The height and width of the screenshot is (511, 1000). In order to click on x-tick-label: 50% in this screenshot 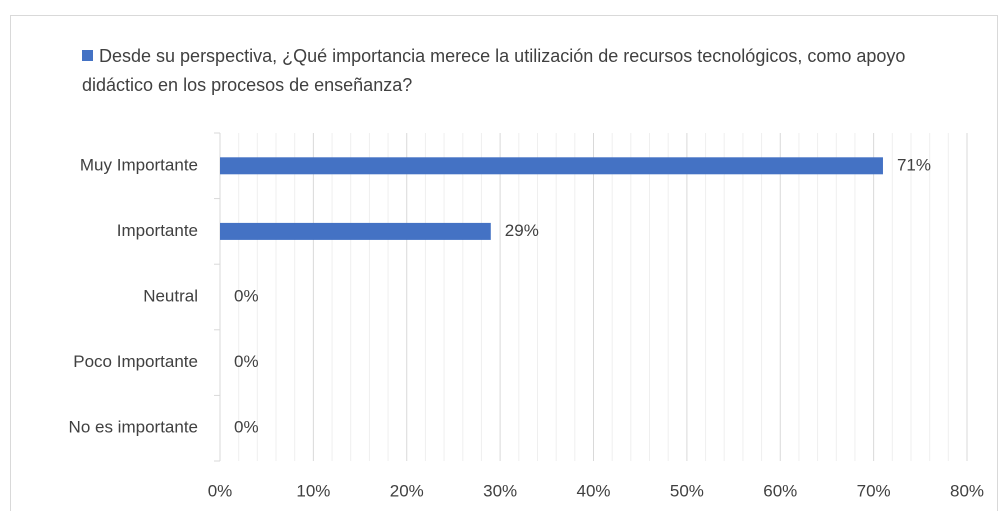, I will do `click(687, 490)`.